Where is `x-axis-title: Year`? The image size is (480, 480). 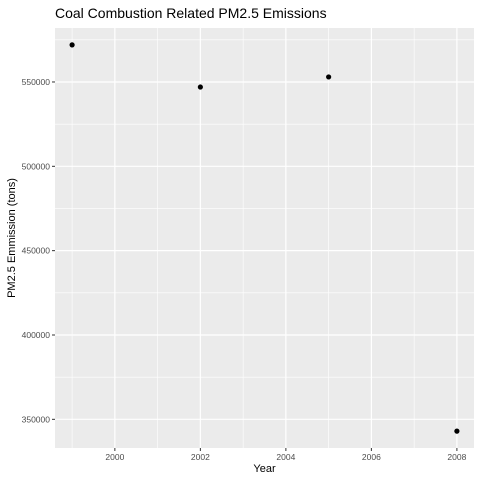
x-axis-title: Year is located at coordinates (264, 469).